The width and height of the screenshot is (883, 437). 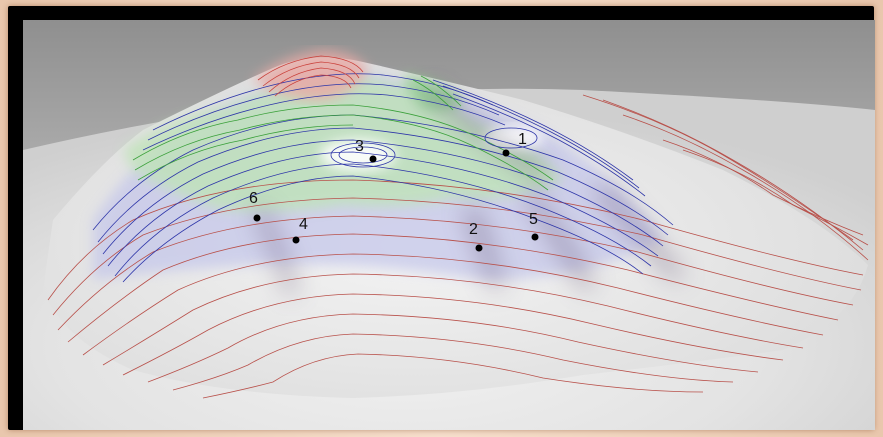 I want to click on crater-contours, so click(x=434, y=147).